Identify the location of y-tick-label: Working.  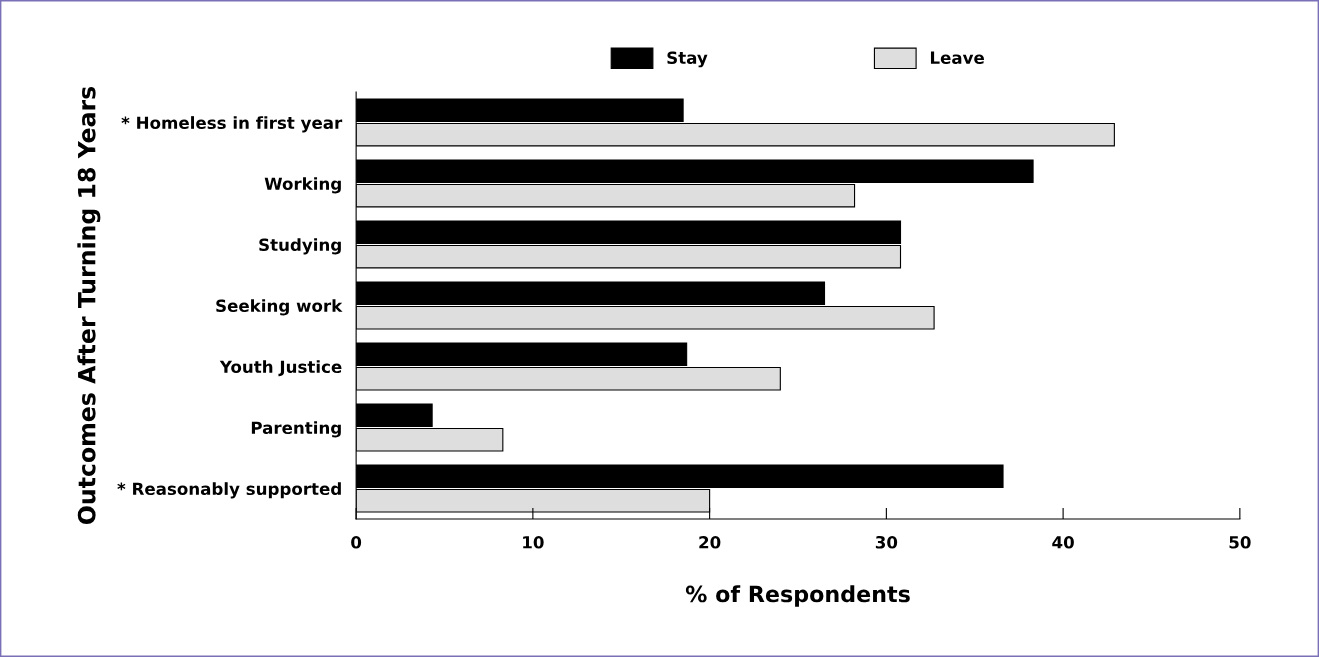
(302, 185).